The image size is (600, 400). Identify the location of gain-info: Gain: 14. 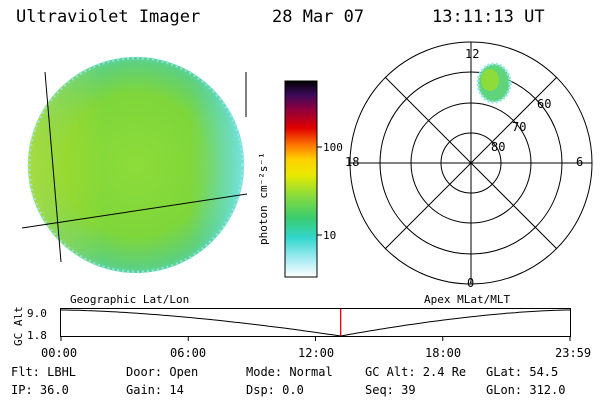
(155, 390).